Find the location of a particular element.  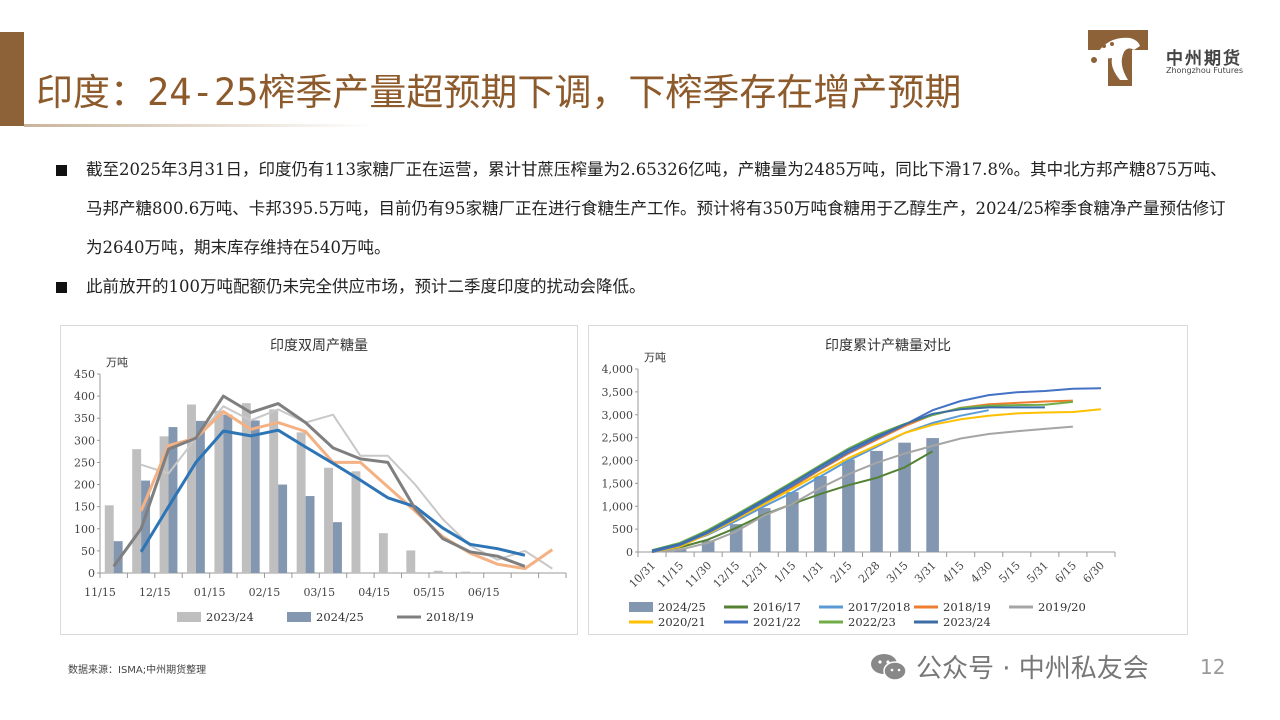

legend-label: 2019/20 is located at coordinates (1062, 607).